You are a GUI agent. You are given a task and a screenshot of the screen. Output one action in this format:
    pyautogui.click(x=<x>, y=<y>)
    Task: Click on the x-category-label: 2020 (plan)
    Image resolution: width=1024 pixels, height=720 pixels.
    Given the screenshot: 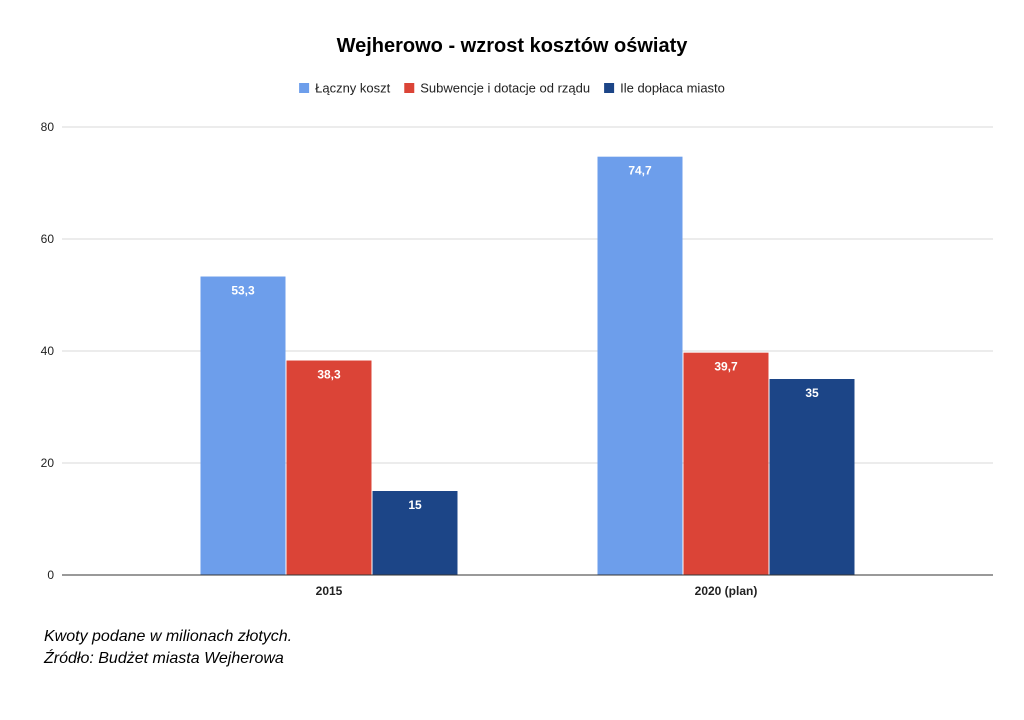 What is the action you would take?
    pyautogui.click(x=726, y=591)
    